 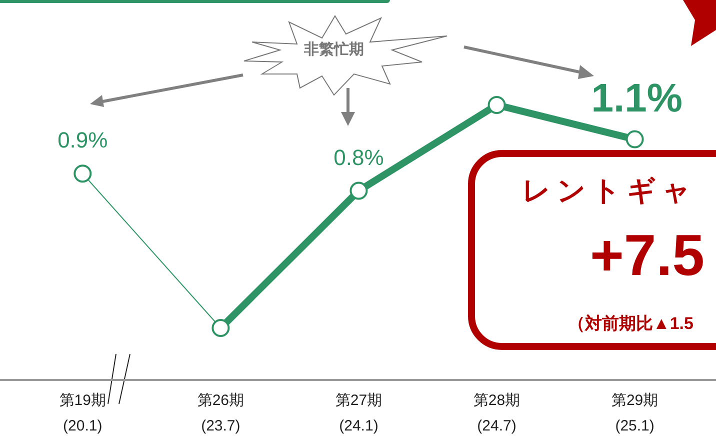 What do you see at coordinates (609, 191) in the screenshot?
I see `annotation: レントギャ` at bounding box center [609, 191].